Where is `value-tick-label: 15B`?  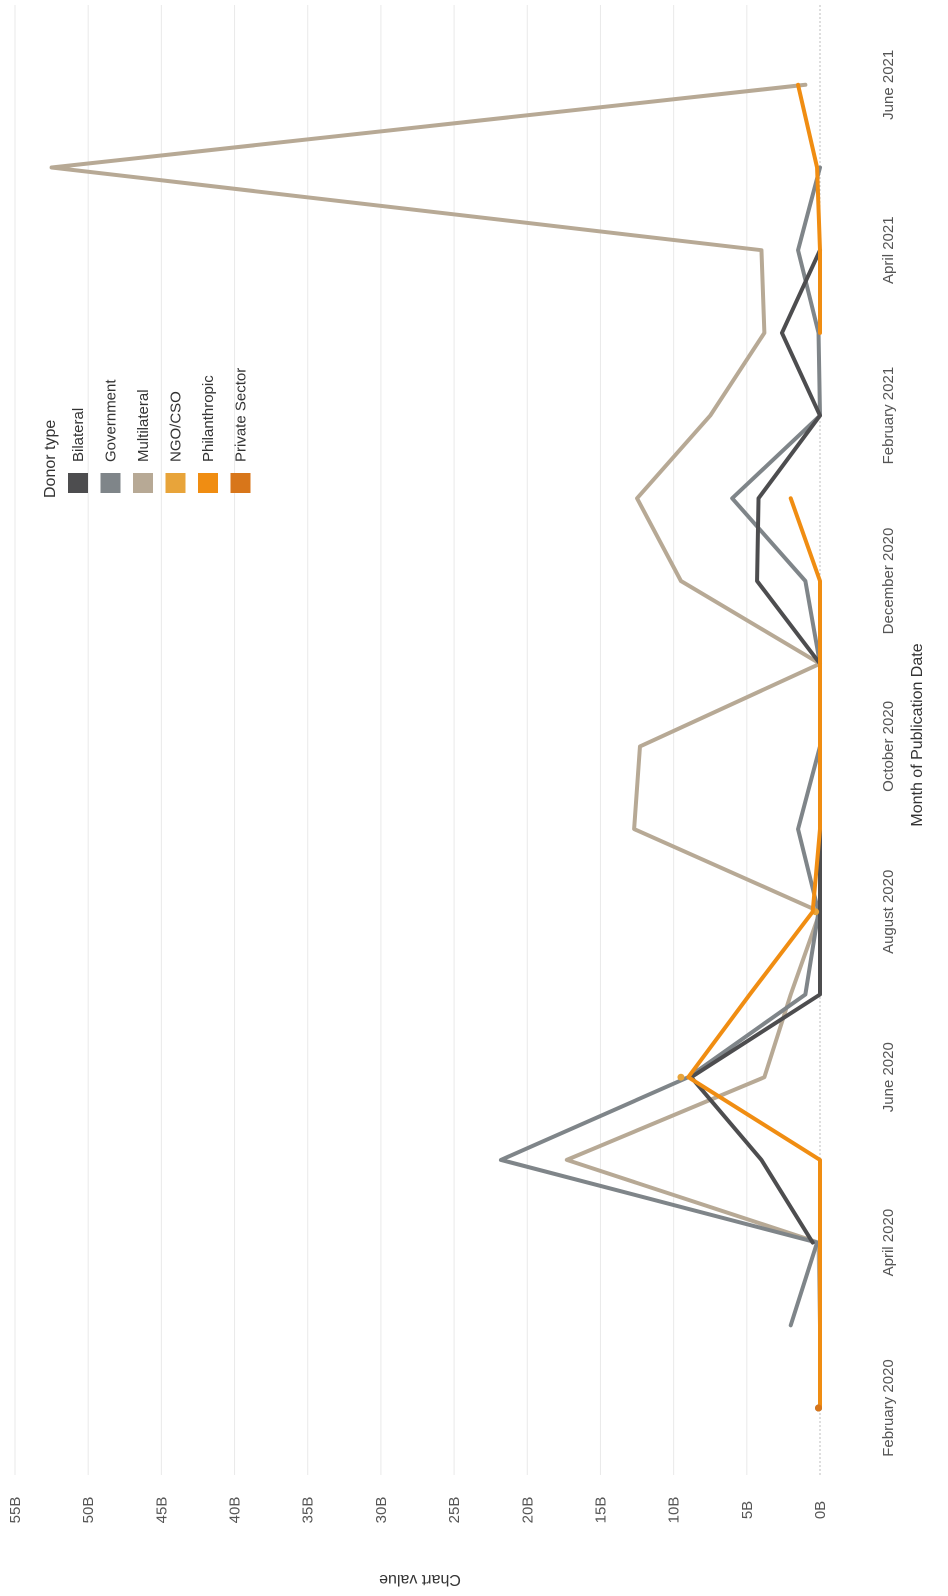
value-tick-label: 15B is located at coordinates (600, 1510).